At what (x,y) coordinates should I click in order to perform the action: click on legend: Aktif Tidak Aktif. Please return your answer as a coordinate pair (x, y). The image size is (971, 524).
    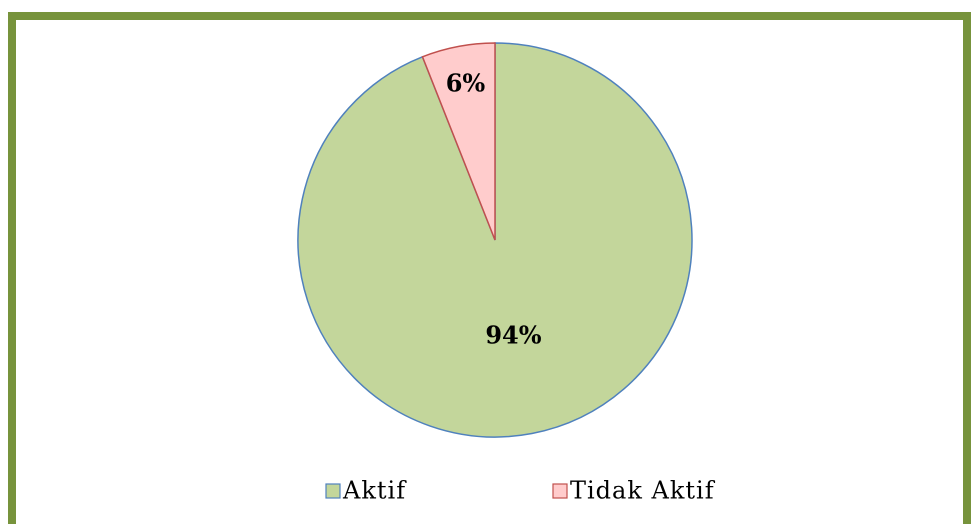
    Looking at the image, I should click on (520, 491).